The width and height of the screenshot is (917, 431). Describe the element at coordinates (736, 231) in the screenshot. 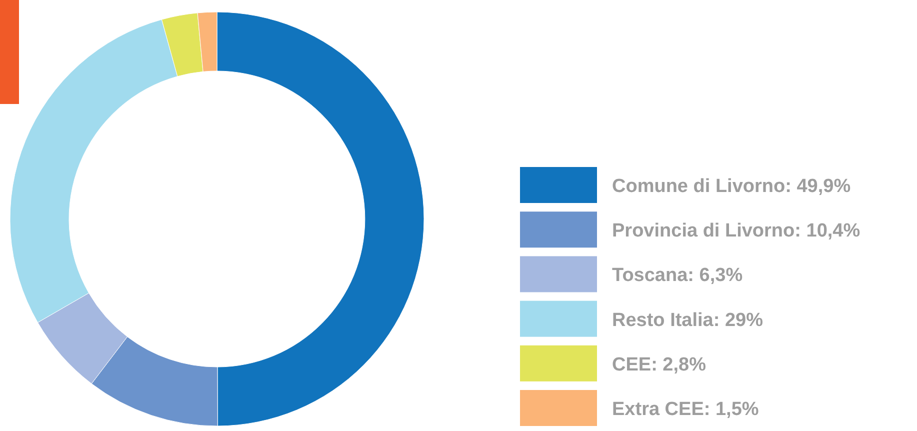

I see `legend-label: Provincia di Livorno: 10,4%` at that location.